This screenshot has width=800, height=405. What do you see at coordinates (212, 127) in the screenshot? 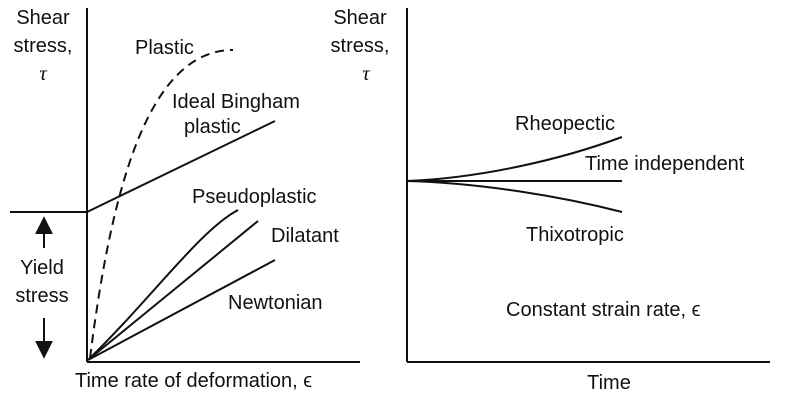
I see `ideal-bingham-label-line2: plastic` at bounding box center [212, 127].